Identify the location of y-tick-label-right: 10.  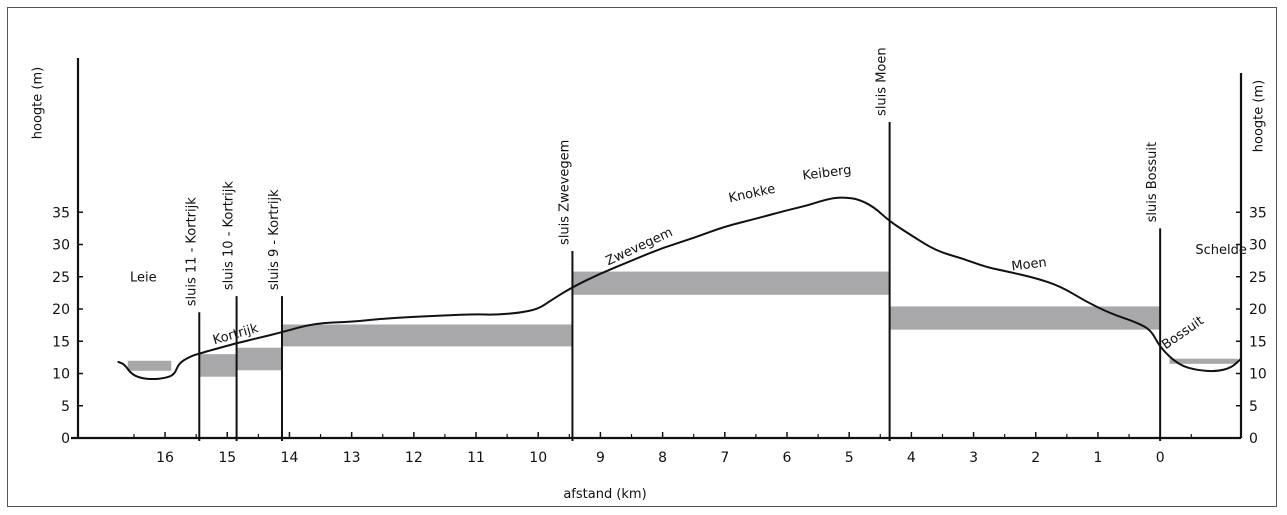
(1258, 375).